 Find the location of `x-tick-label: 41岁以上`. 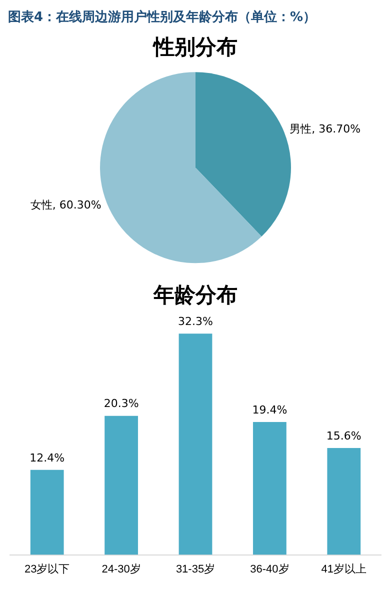

x-tick-label: 41岁以上 is located at coordinates (344, 569).